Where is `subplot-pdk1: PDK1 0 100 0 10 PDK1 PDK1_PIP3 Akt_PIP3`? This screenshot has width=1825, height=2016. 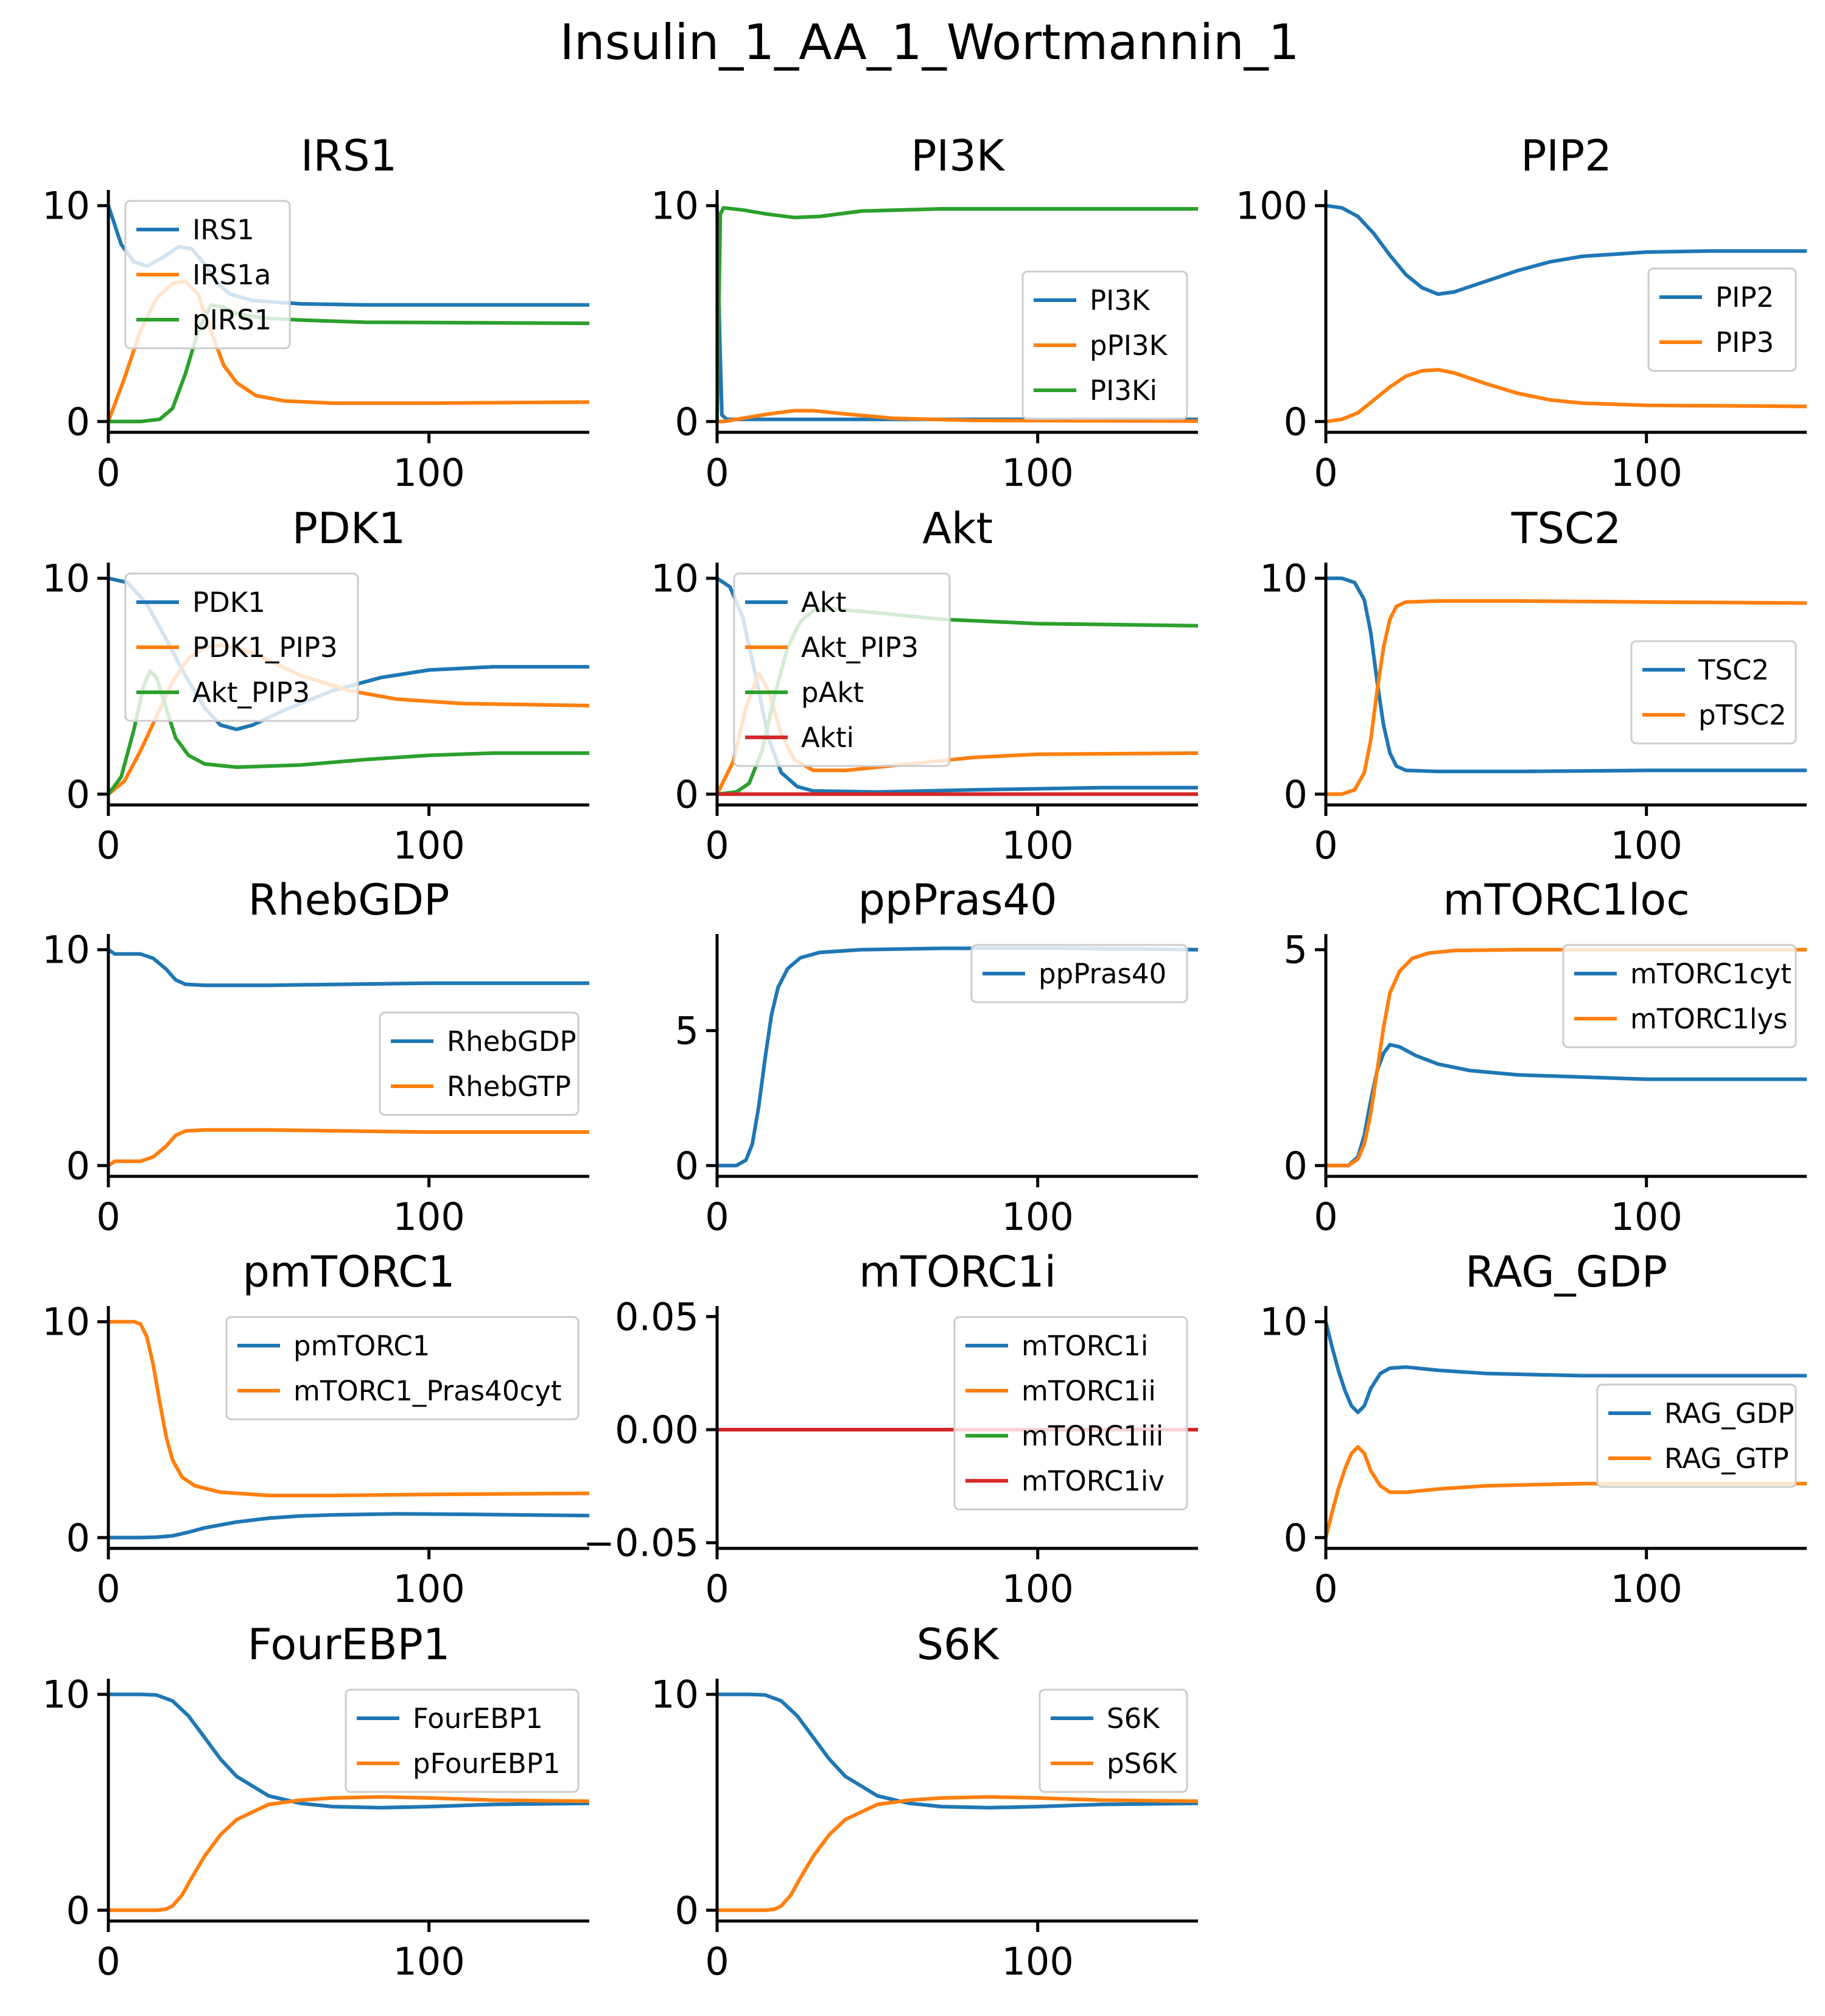 subplot-pdk1: PDK1 0 100 0 10 PDK1 PDK1_PIP3 Akt_PIP3 is located at coordinates (316, 686).